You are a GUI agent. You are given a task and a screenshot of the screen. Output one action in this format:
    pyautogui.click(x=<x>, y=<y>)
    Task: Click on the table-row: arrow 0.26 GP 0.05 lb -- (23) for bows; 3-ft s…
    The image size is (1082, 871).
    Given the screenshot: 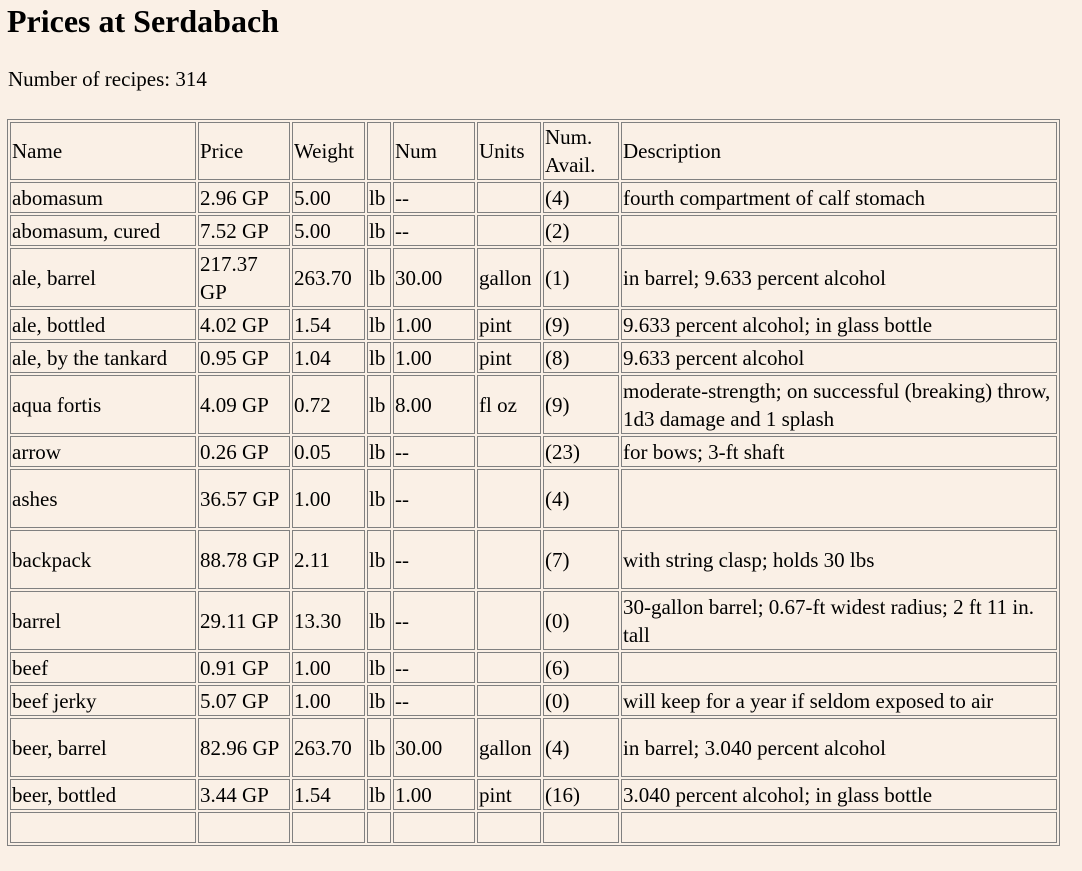 What is the action you would take?
    pyautogui.click(x=533, y=451)
    